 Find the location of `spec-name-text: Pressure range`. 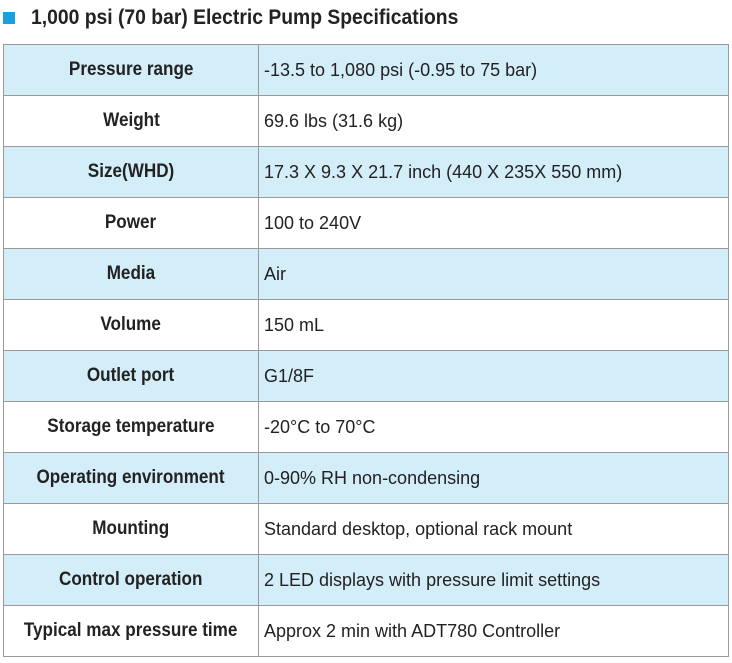

spec-name-text: Pressure range is located at coordinates (131, 69).